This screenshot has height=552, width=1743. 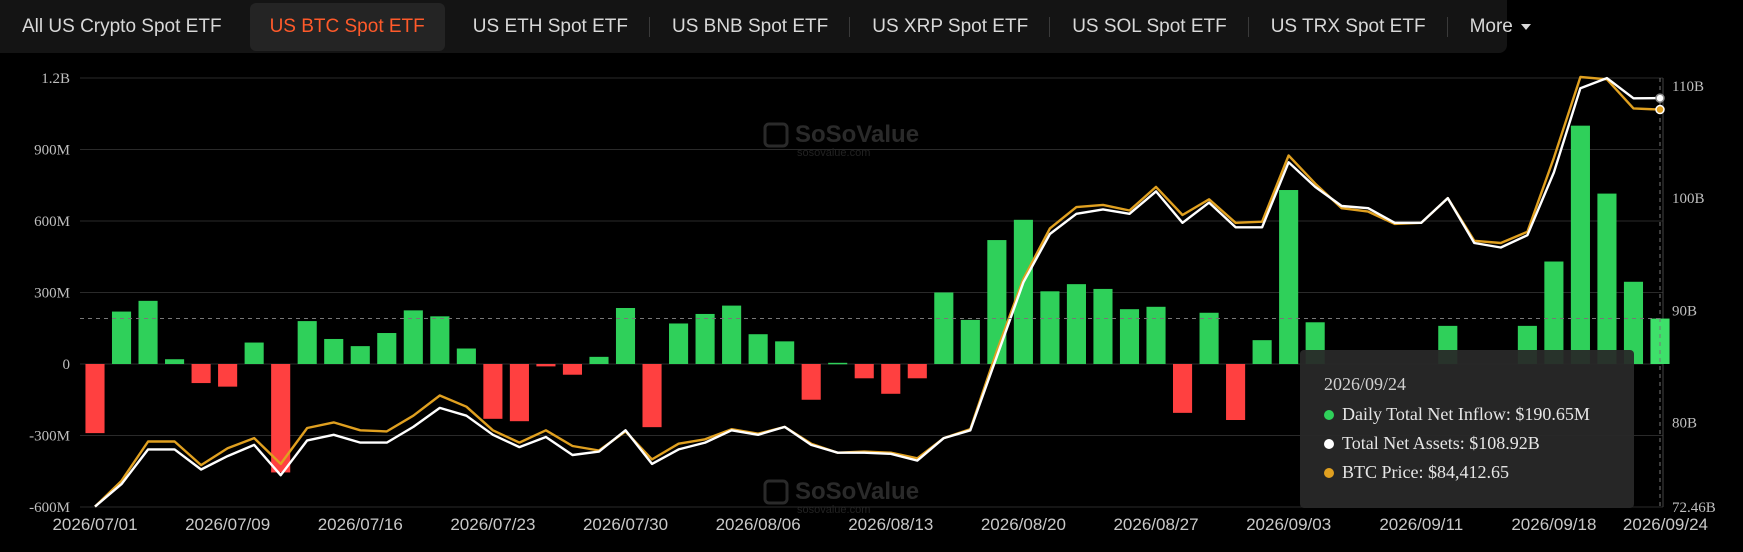 What do you see at coordinates (750, 27) in the screenshot?
I see `tab-us-bnb-spot-etf: US BNB Spot ETF` at bounding box center [750, 27].